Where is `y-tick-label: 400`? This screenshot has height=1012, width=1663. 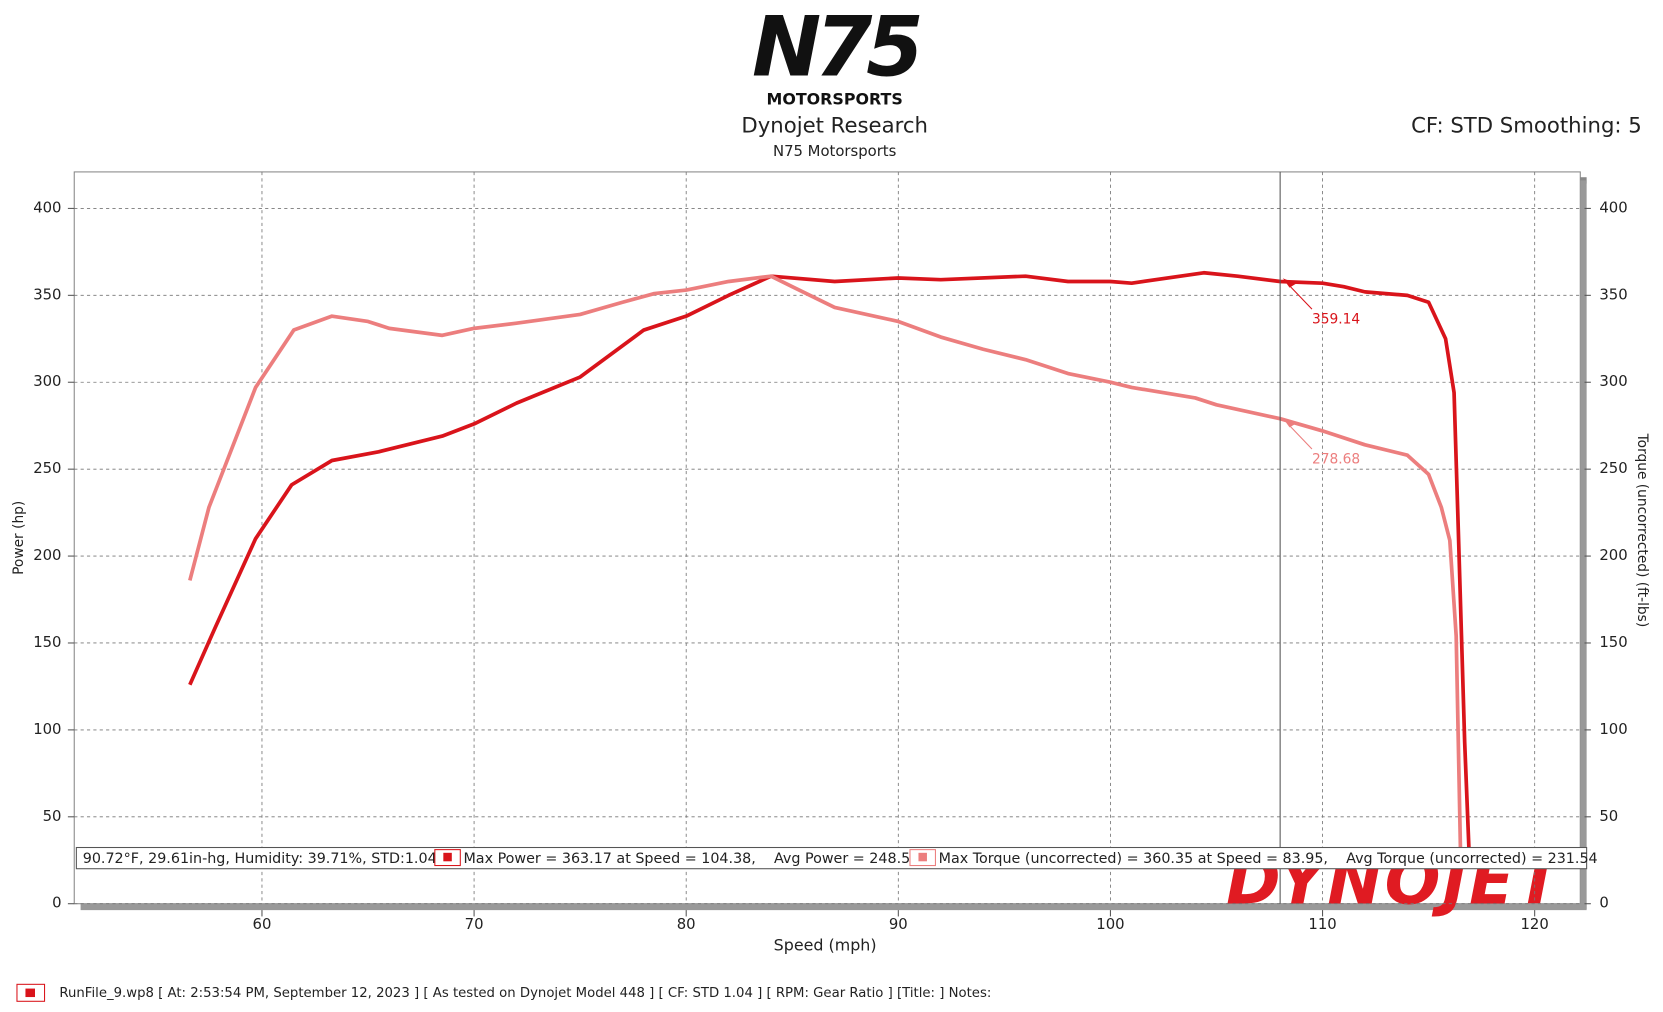
y-tick-label: 400 is located at coordinates (47, 207).